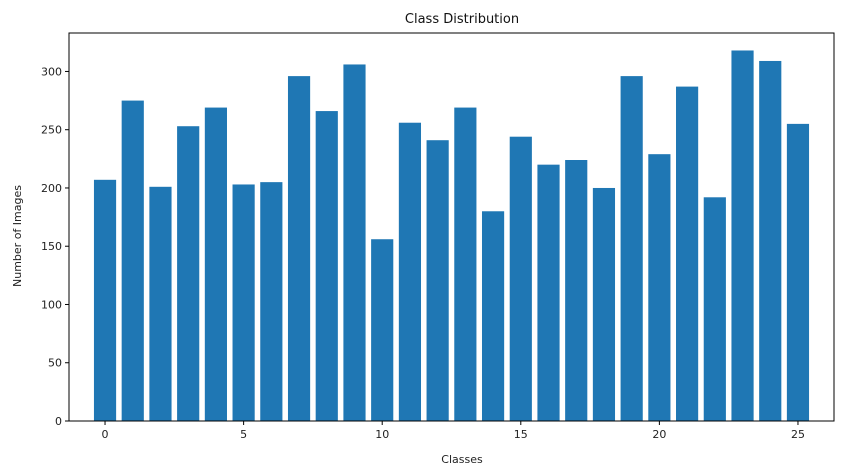 The height and width of the screenshot is (468, 850). What do you see at coordinates (58, 421) in the screenshot?
I see `y-tick-label: 0` at bounding box center [58, 421].